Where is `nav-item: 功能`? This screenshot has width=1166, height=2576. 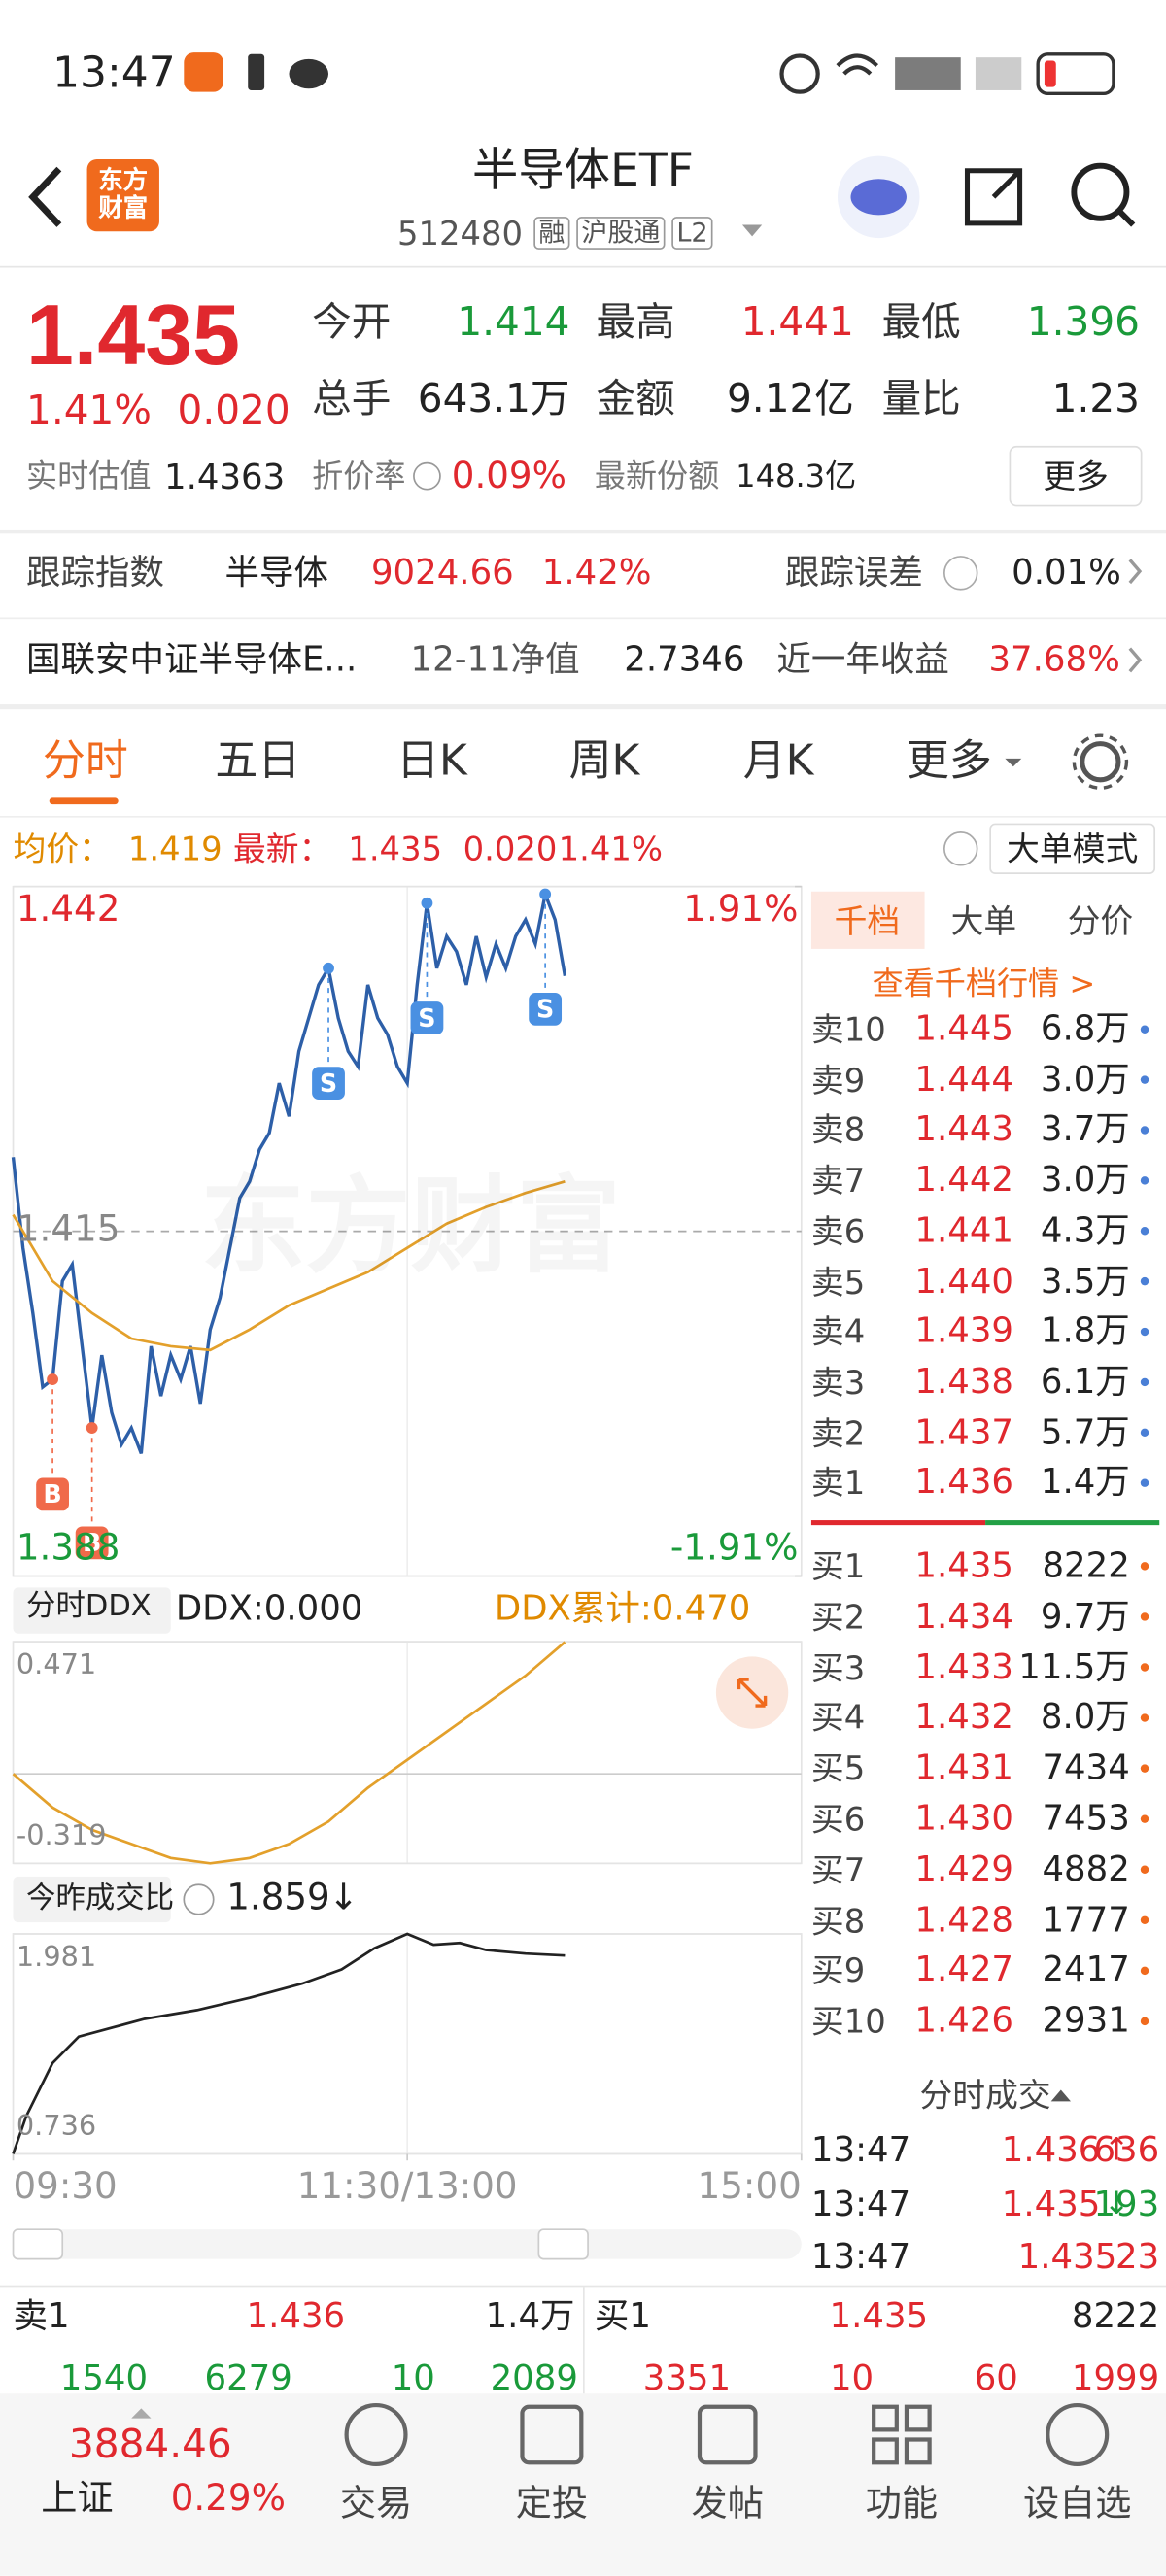
nav-item: 功能 is located at coordinates (902, 2504).